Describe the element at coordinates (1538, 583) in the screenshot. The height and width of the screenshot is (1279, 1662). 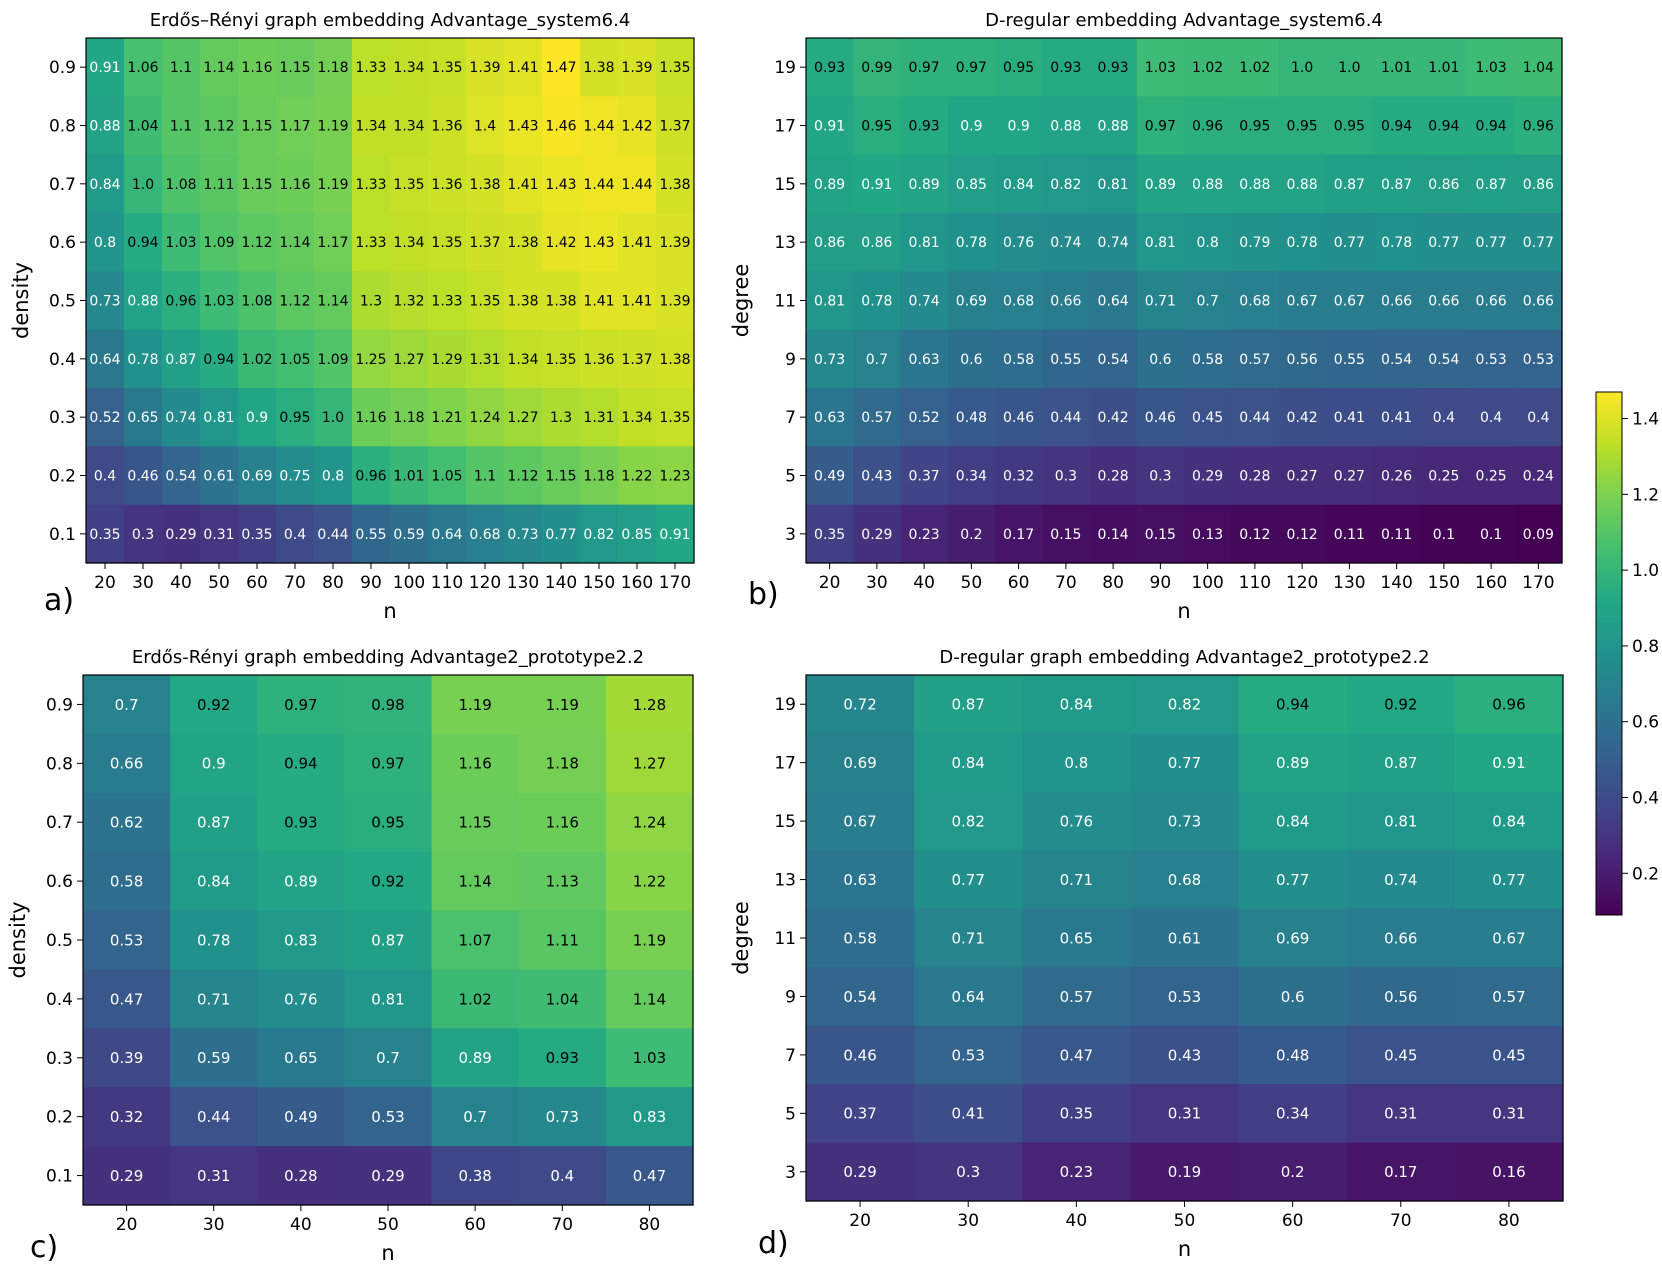
I see `x-tick-label: 170` at that location.